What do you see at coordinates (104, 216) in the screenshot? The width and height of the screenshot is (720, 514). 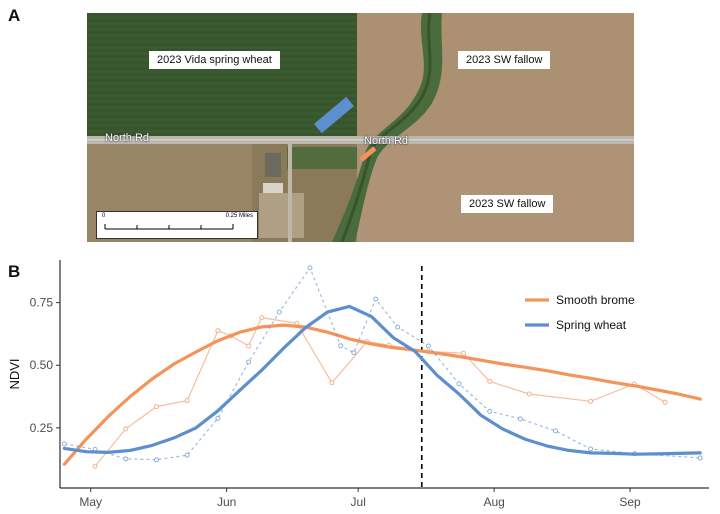 I see `scale-zero-label: 0` at bounding box center [104, 216].